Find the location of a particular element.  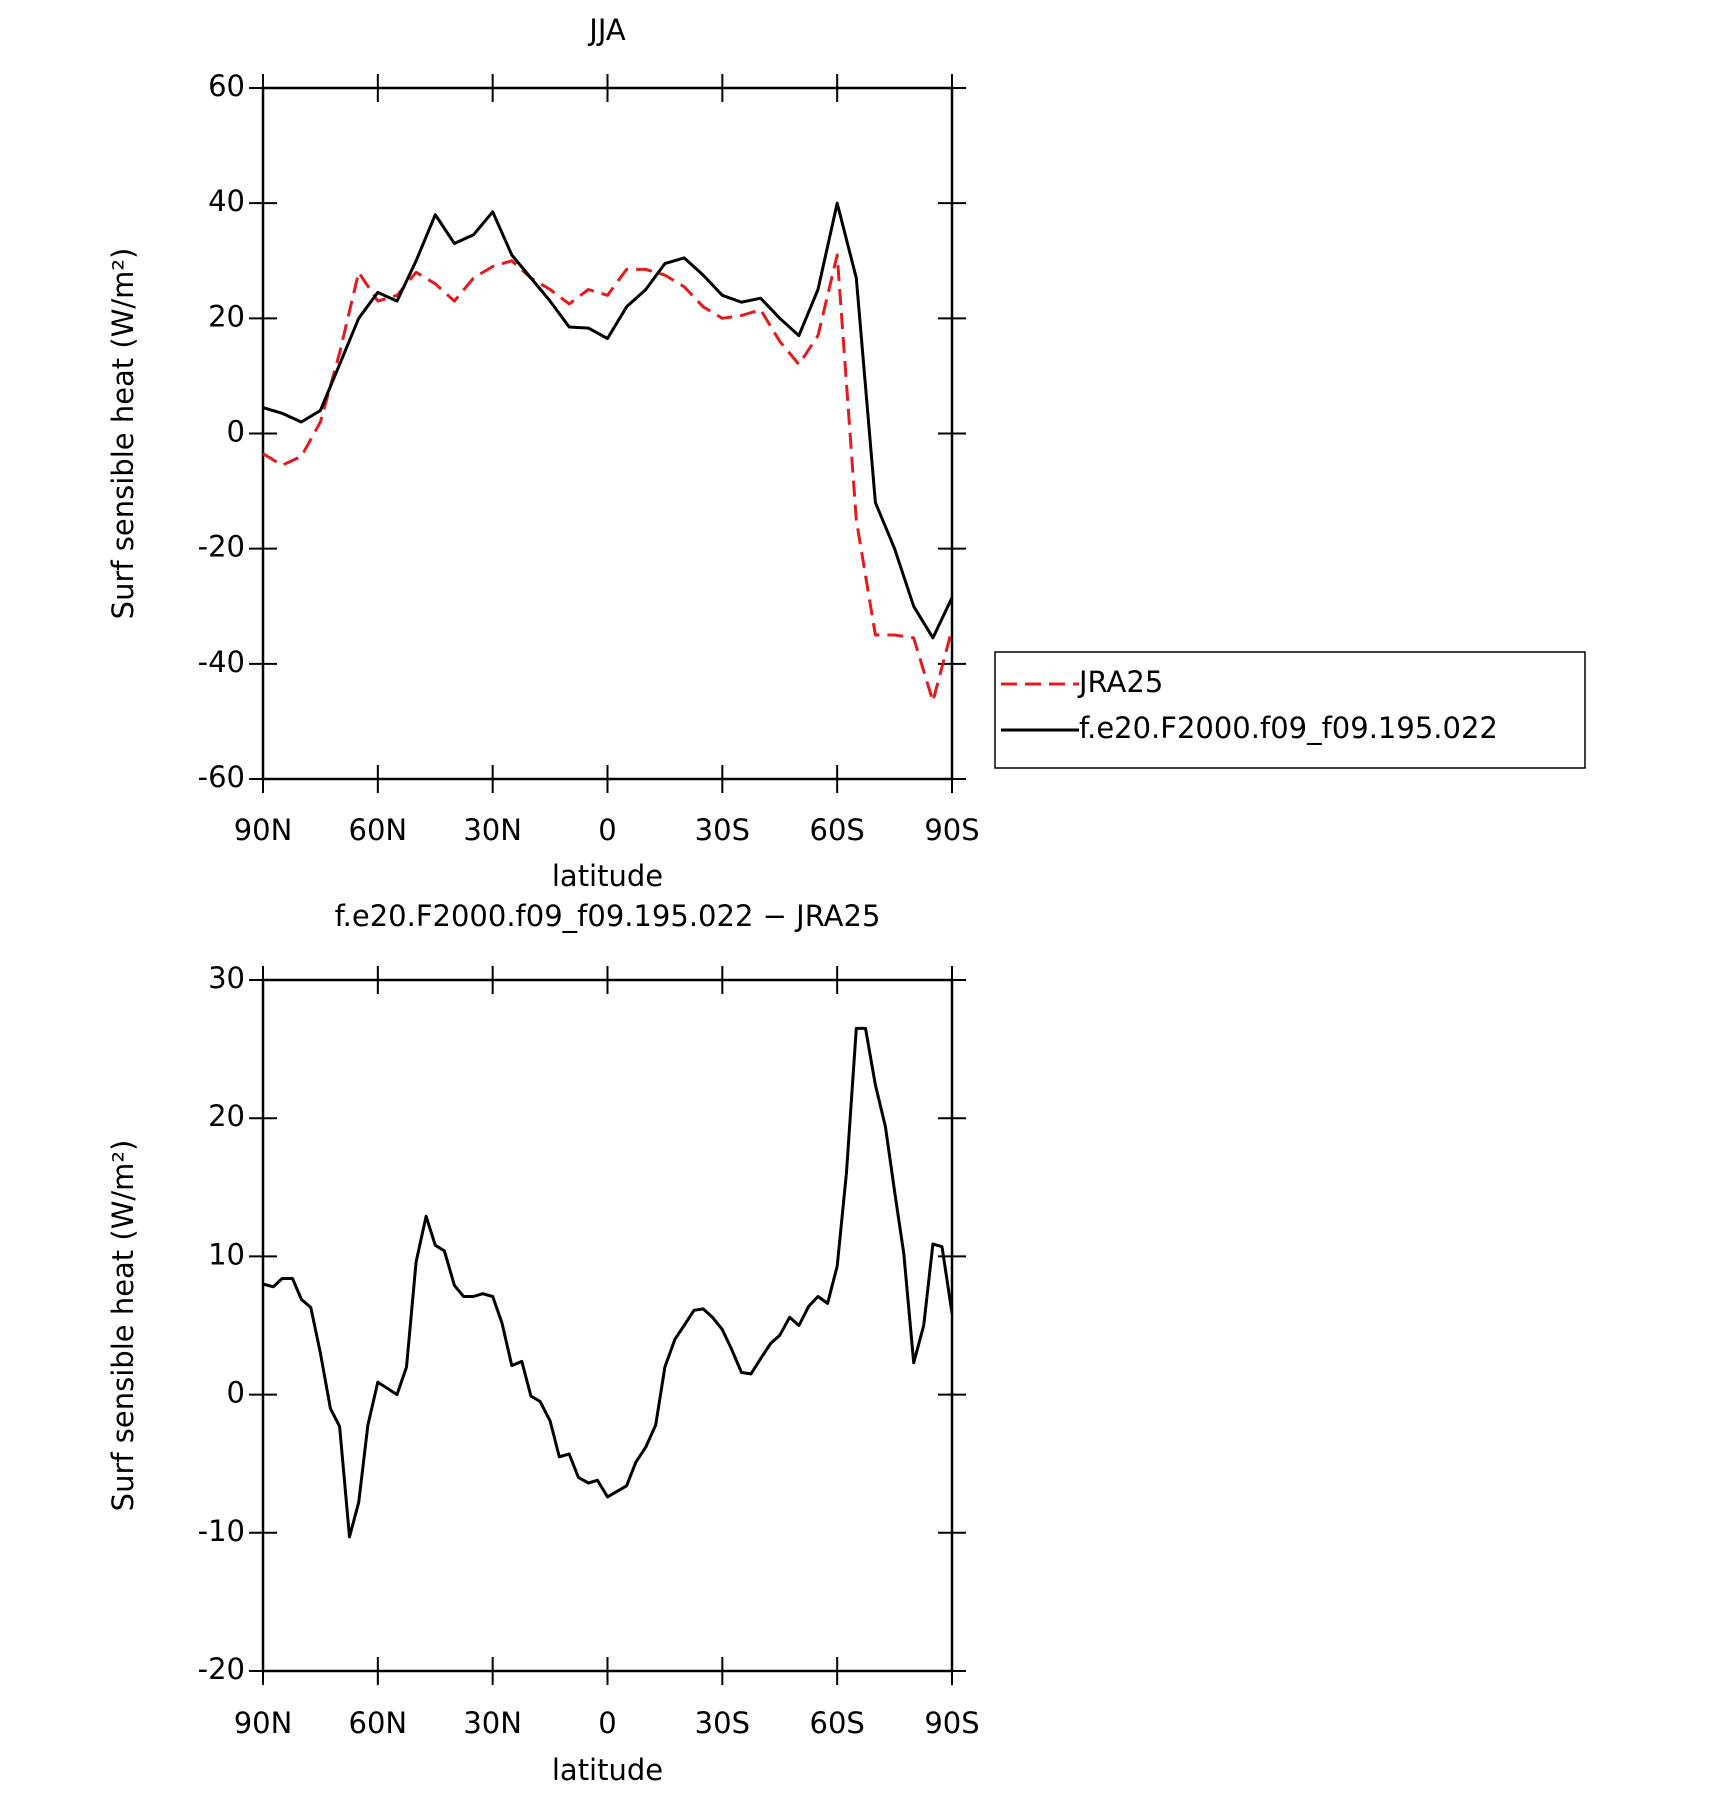

y-tick-label: 40 is located at coordinates (226, 201).